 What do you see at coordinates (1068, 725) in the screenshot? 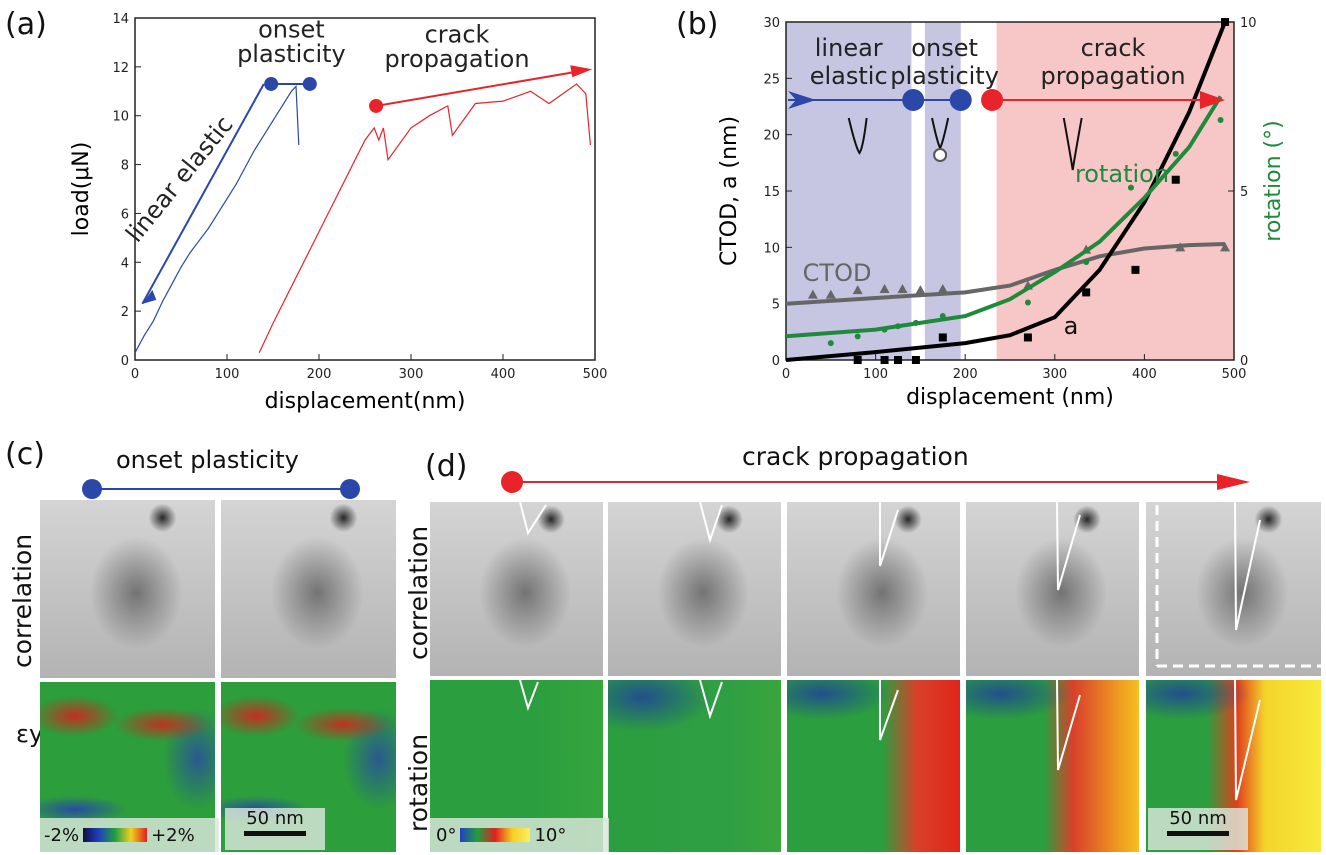
I see `crack-outline-d4-rot` at bounding box center [1068, 725].